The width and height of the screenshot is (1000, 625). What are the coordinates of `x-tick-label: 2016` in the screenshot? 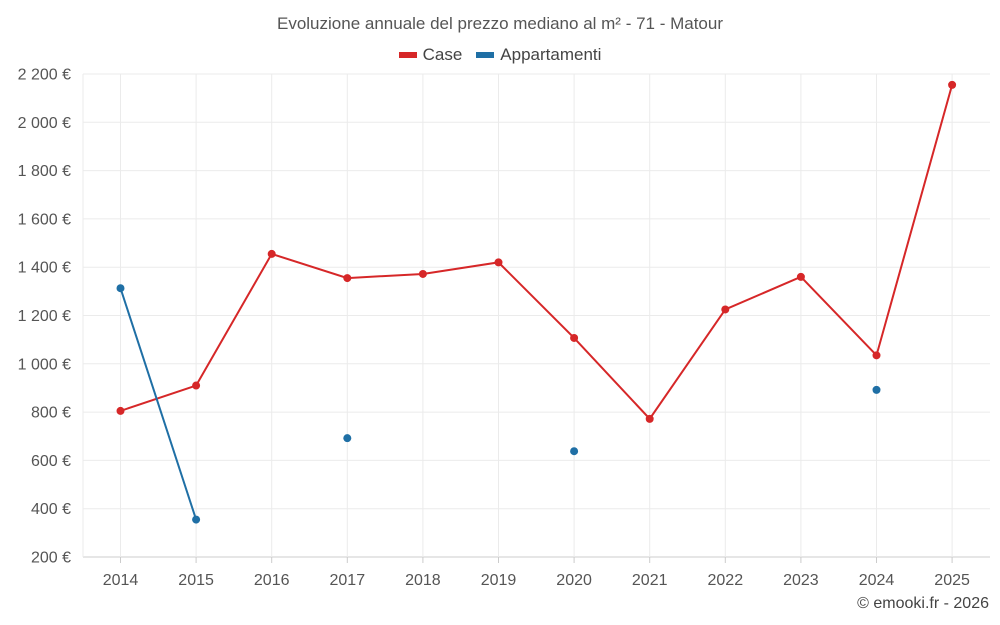 It's located at (272, 580).